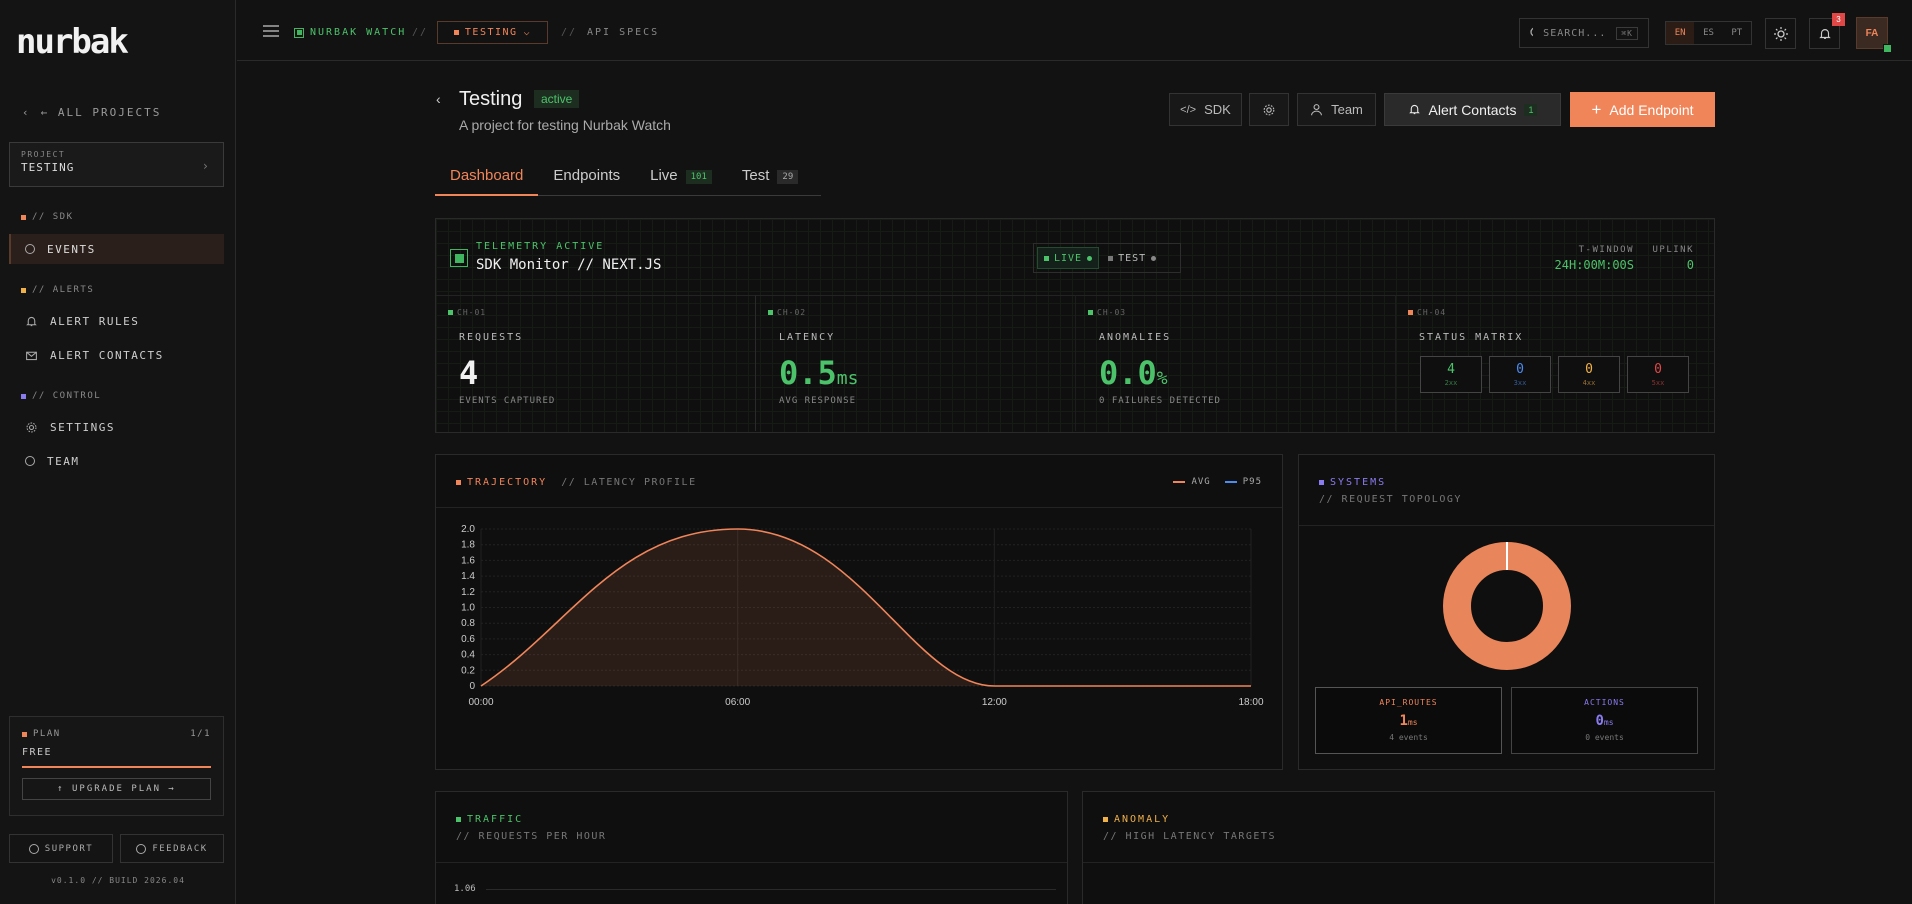 Image resolution: width=1912 pixels, height=904 pixels. What do you see at coordinates (1243, 482) in the screenshot?
I see `legend-p95: P95` at bounding box center [1243, 482].